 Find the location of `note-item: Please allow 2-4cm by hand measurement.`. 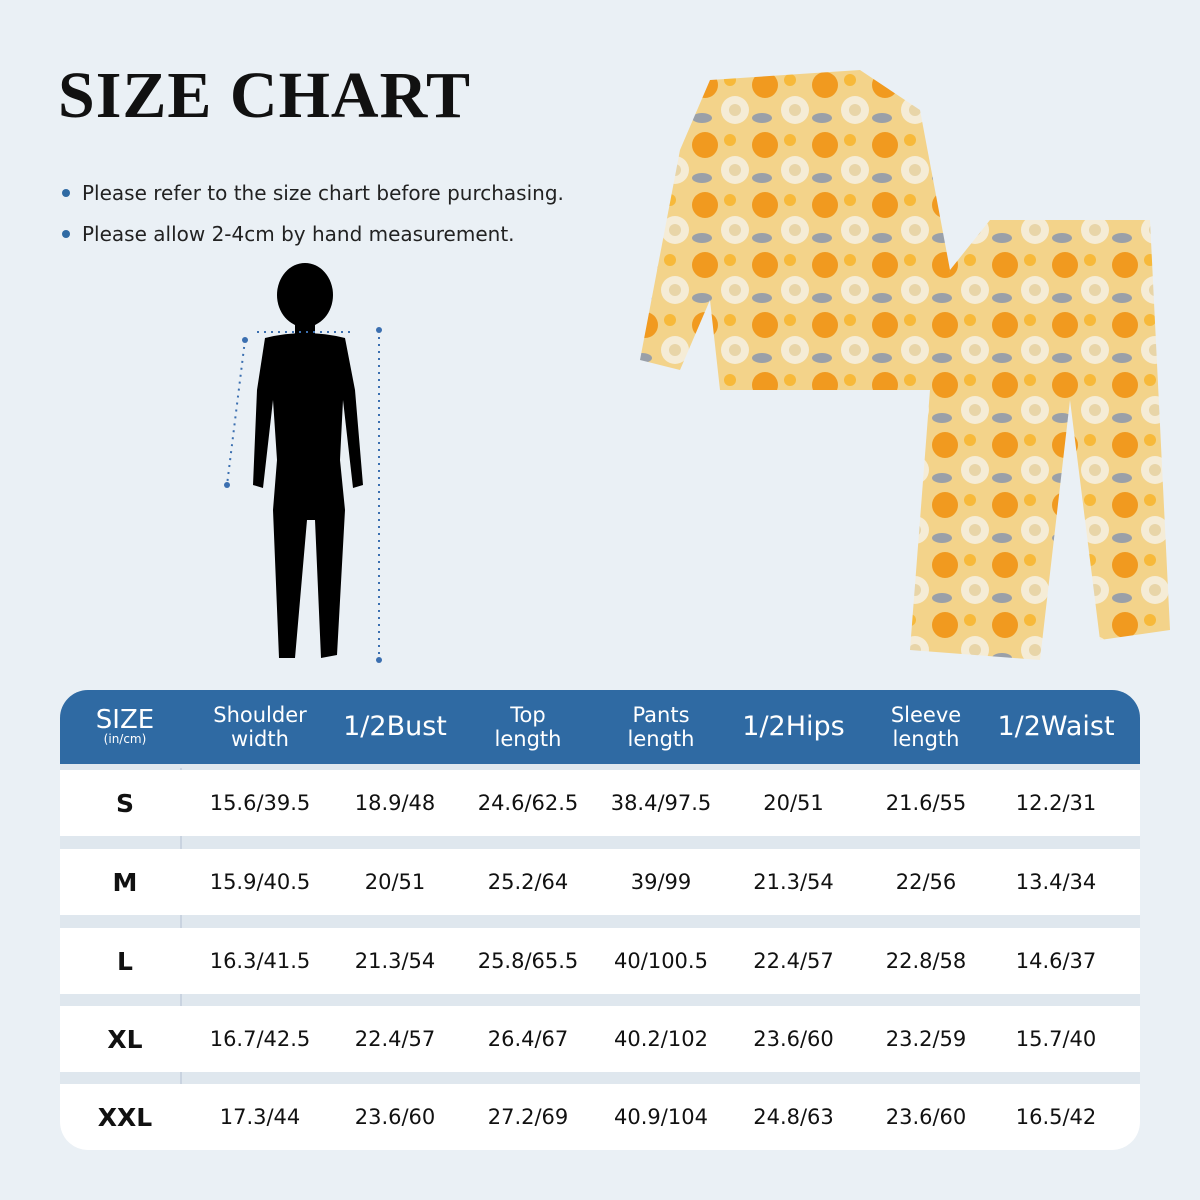

note-item: Please allow 2-4cm by hand measurement. is located at coordinates (313, 233).